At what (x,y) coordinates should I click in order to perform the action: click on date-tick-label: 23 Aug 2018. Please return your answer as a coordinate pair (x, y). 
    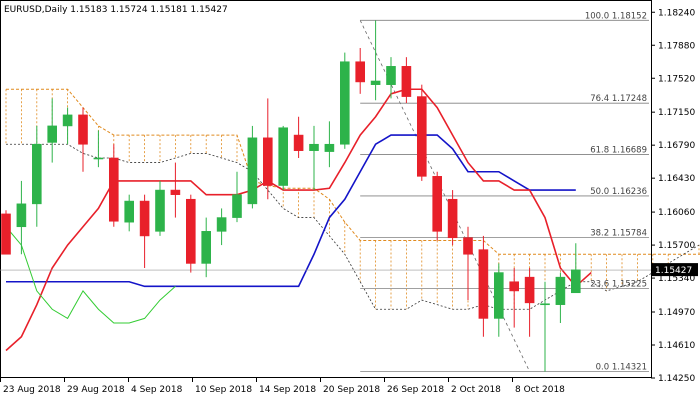
    Looking at the image, I should click on (32, 390).